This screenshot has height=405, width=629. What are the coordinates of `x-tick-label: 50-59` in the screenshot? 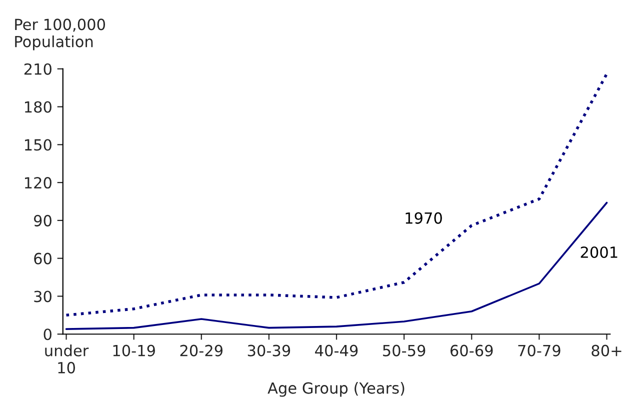 It's located at (404, 350).